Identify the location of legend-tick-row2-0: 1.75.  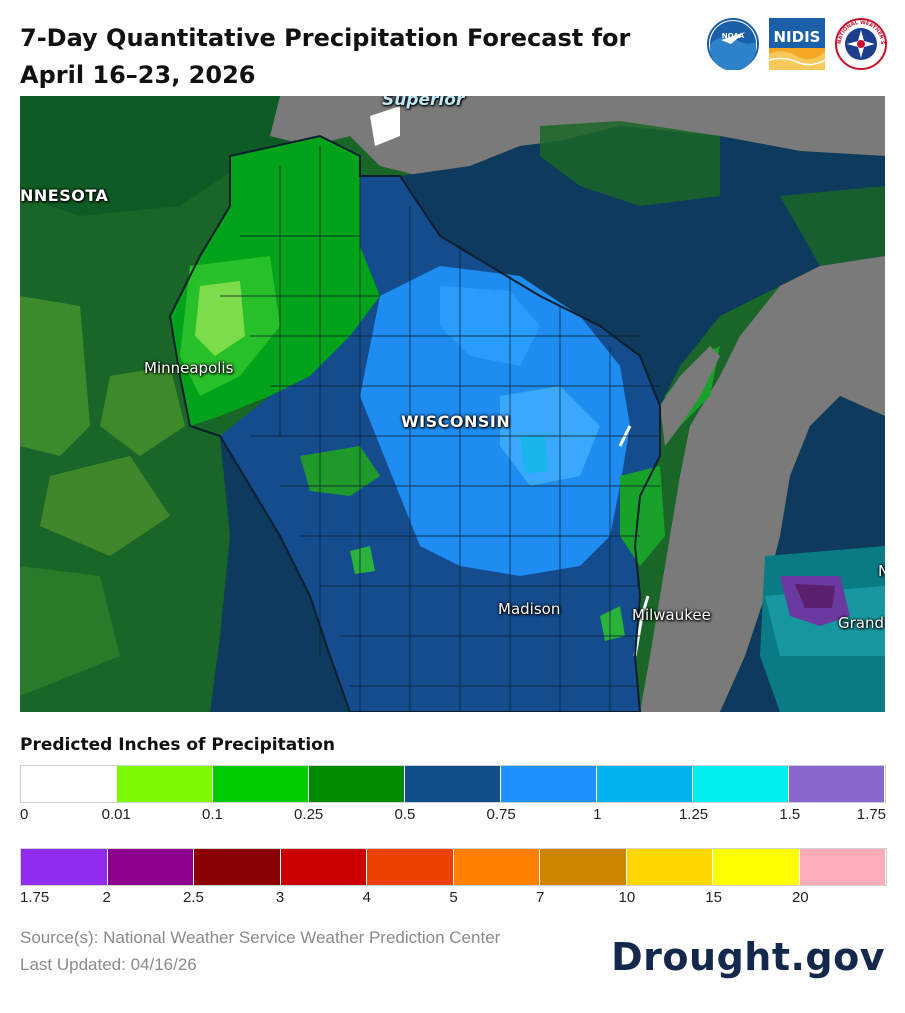
(35, 897).